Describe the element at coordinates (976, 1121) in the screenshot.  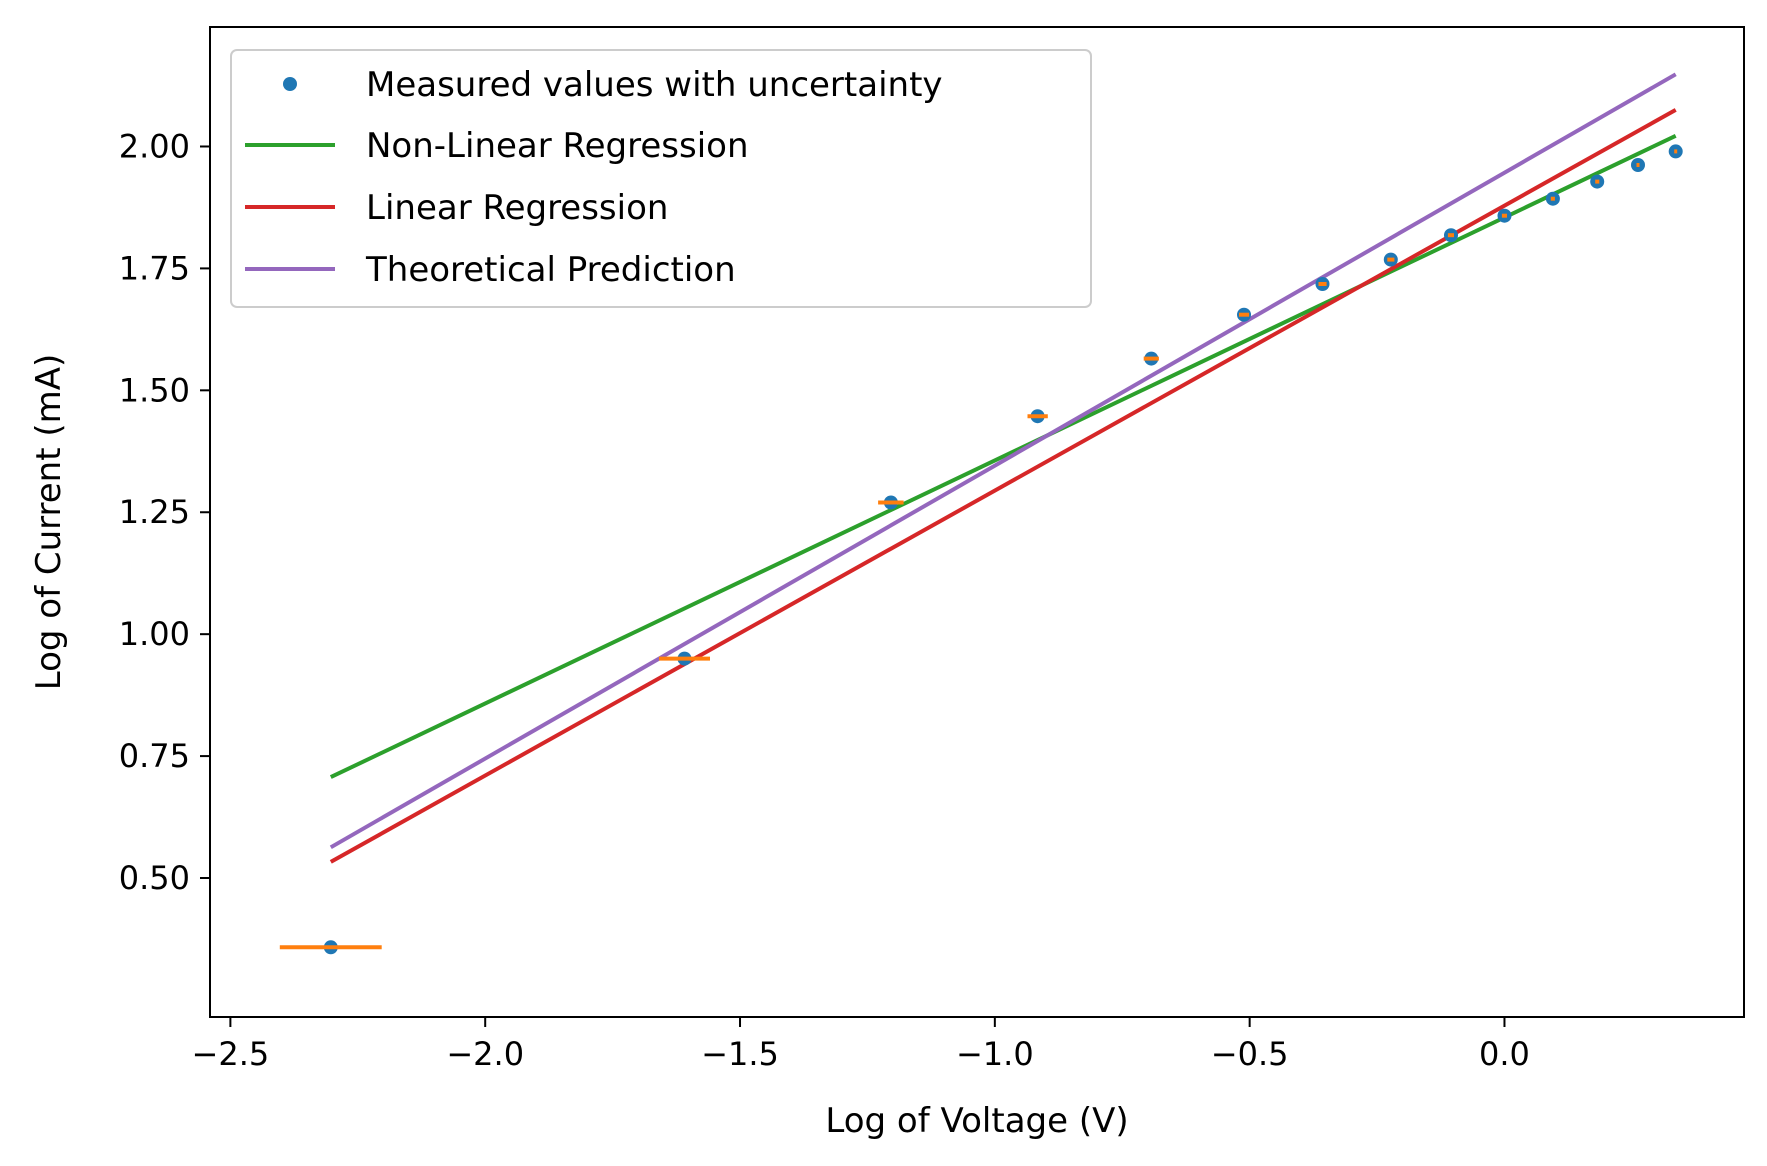
I see `x-axis-label: Log of Voltage (V)` at that location.